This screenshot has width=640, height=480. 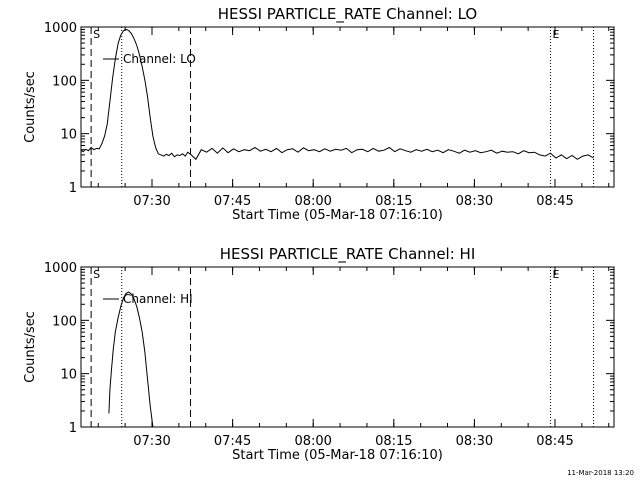 I want to click on series-line, so click(x=131, y=359).